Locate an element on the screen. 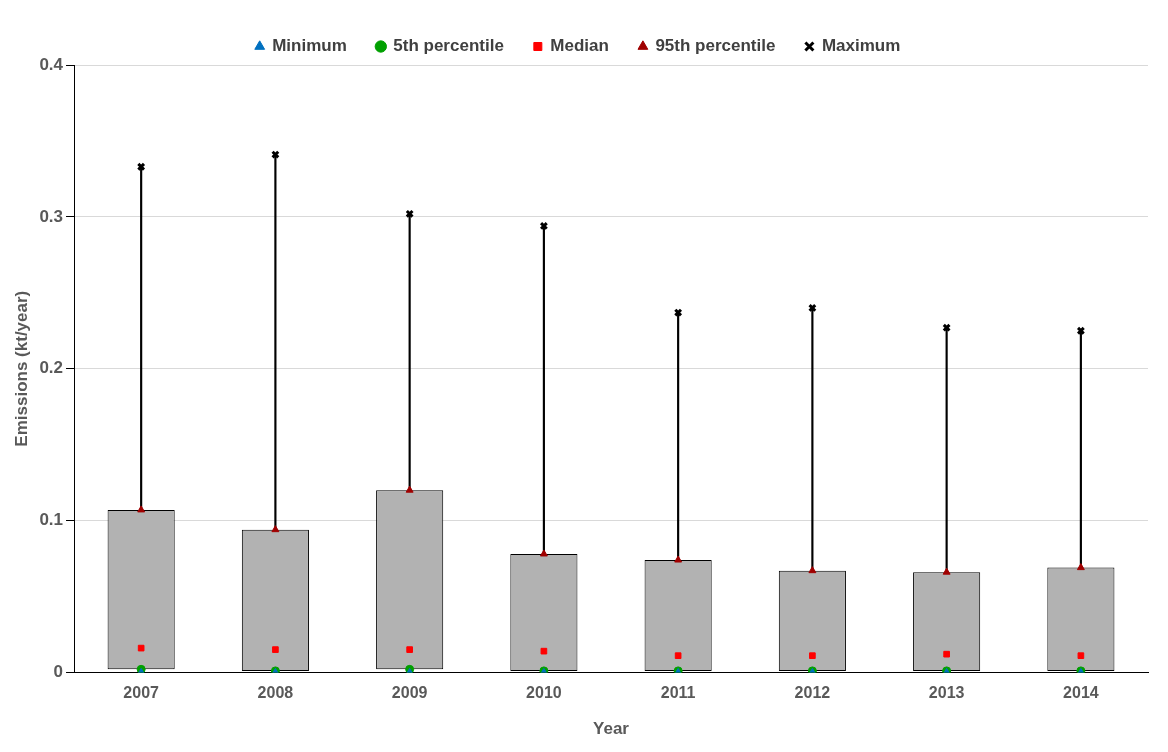 The width and height of the screenshot is (1168, 752). y-tick-label: 0.4 is located at coordinates (51, 64).